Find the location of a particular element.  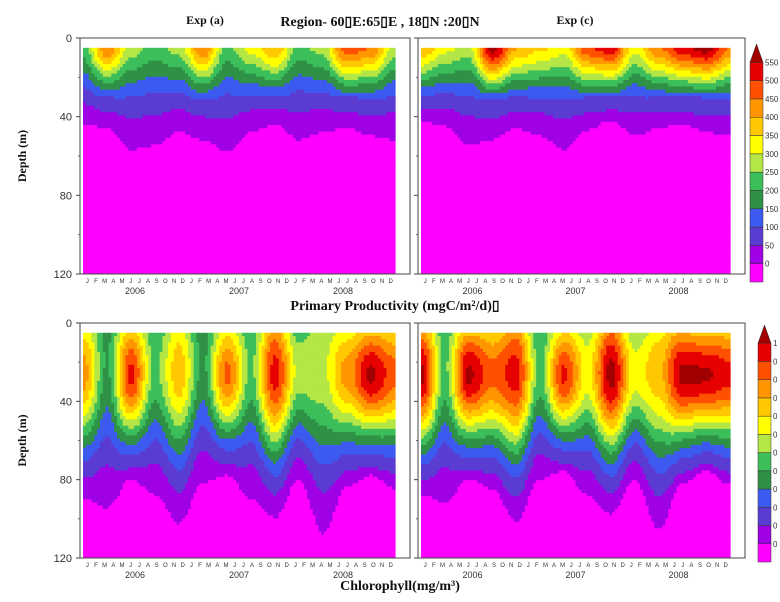

region-title: Region- 60▯E:65▯E , 18▯N :20▯N is located at coordinates (379, 22).